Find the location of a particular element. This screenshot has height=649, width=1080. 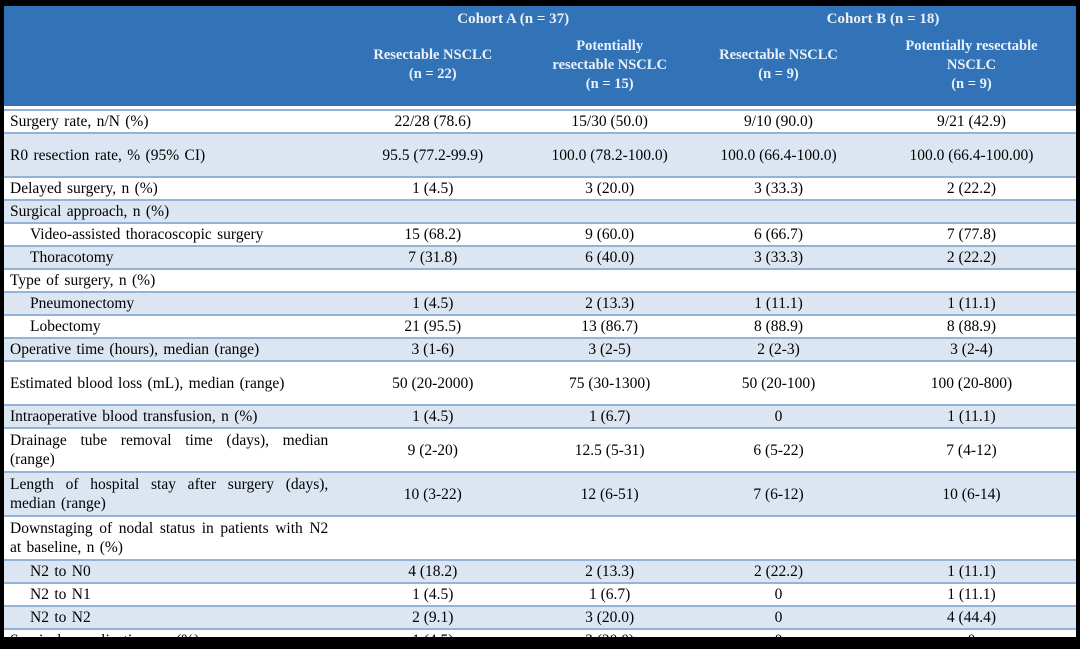

column-header-potentially-resectable-b: Potentially resectable NSCLC (n = 9) is located at coordinates (971, 64).